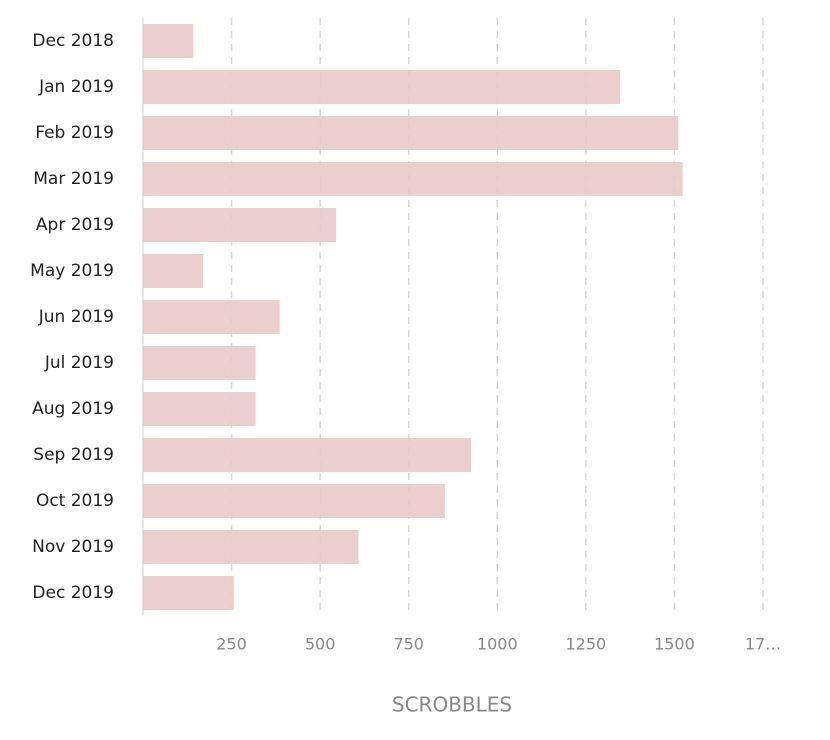 The width and height of the screenshot is (830, 740). What do you see at coordinates (73, 593) in the screenshot?
I see `y-tick-label: Dec 2019` at bounding box center [73, 593].